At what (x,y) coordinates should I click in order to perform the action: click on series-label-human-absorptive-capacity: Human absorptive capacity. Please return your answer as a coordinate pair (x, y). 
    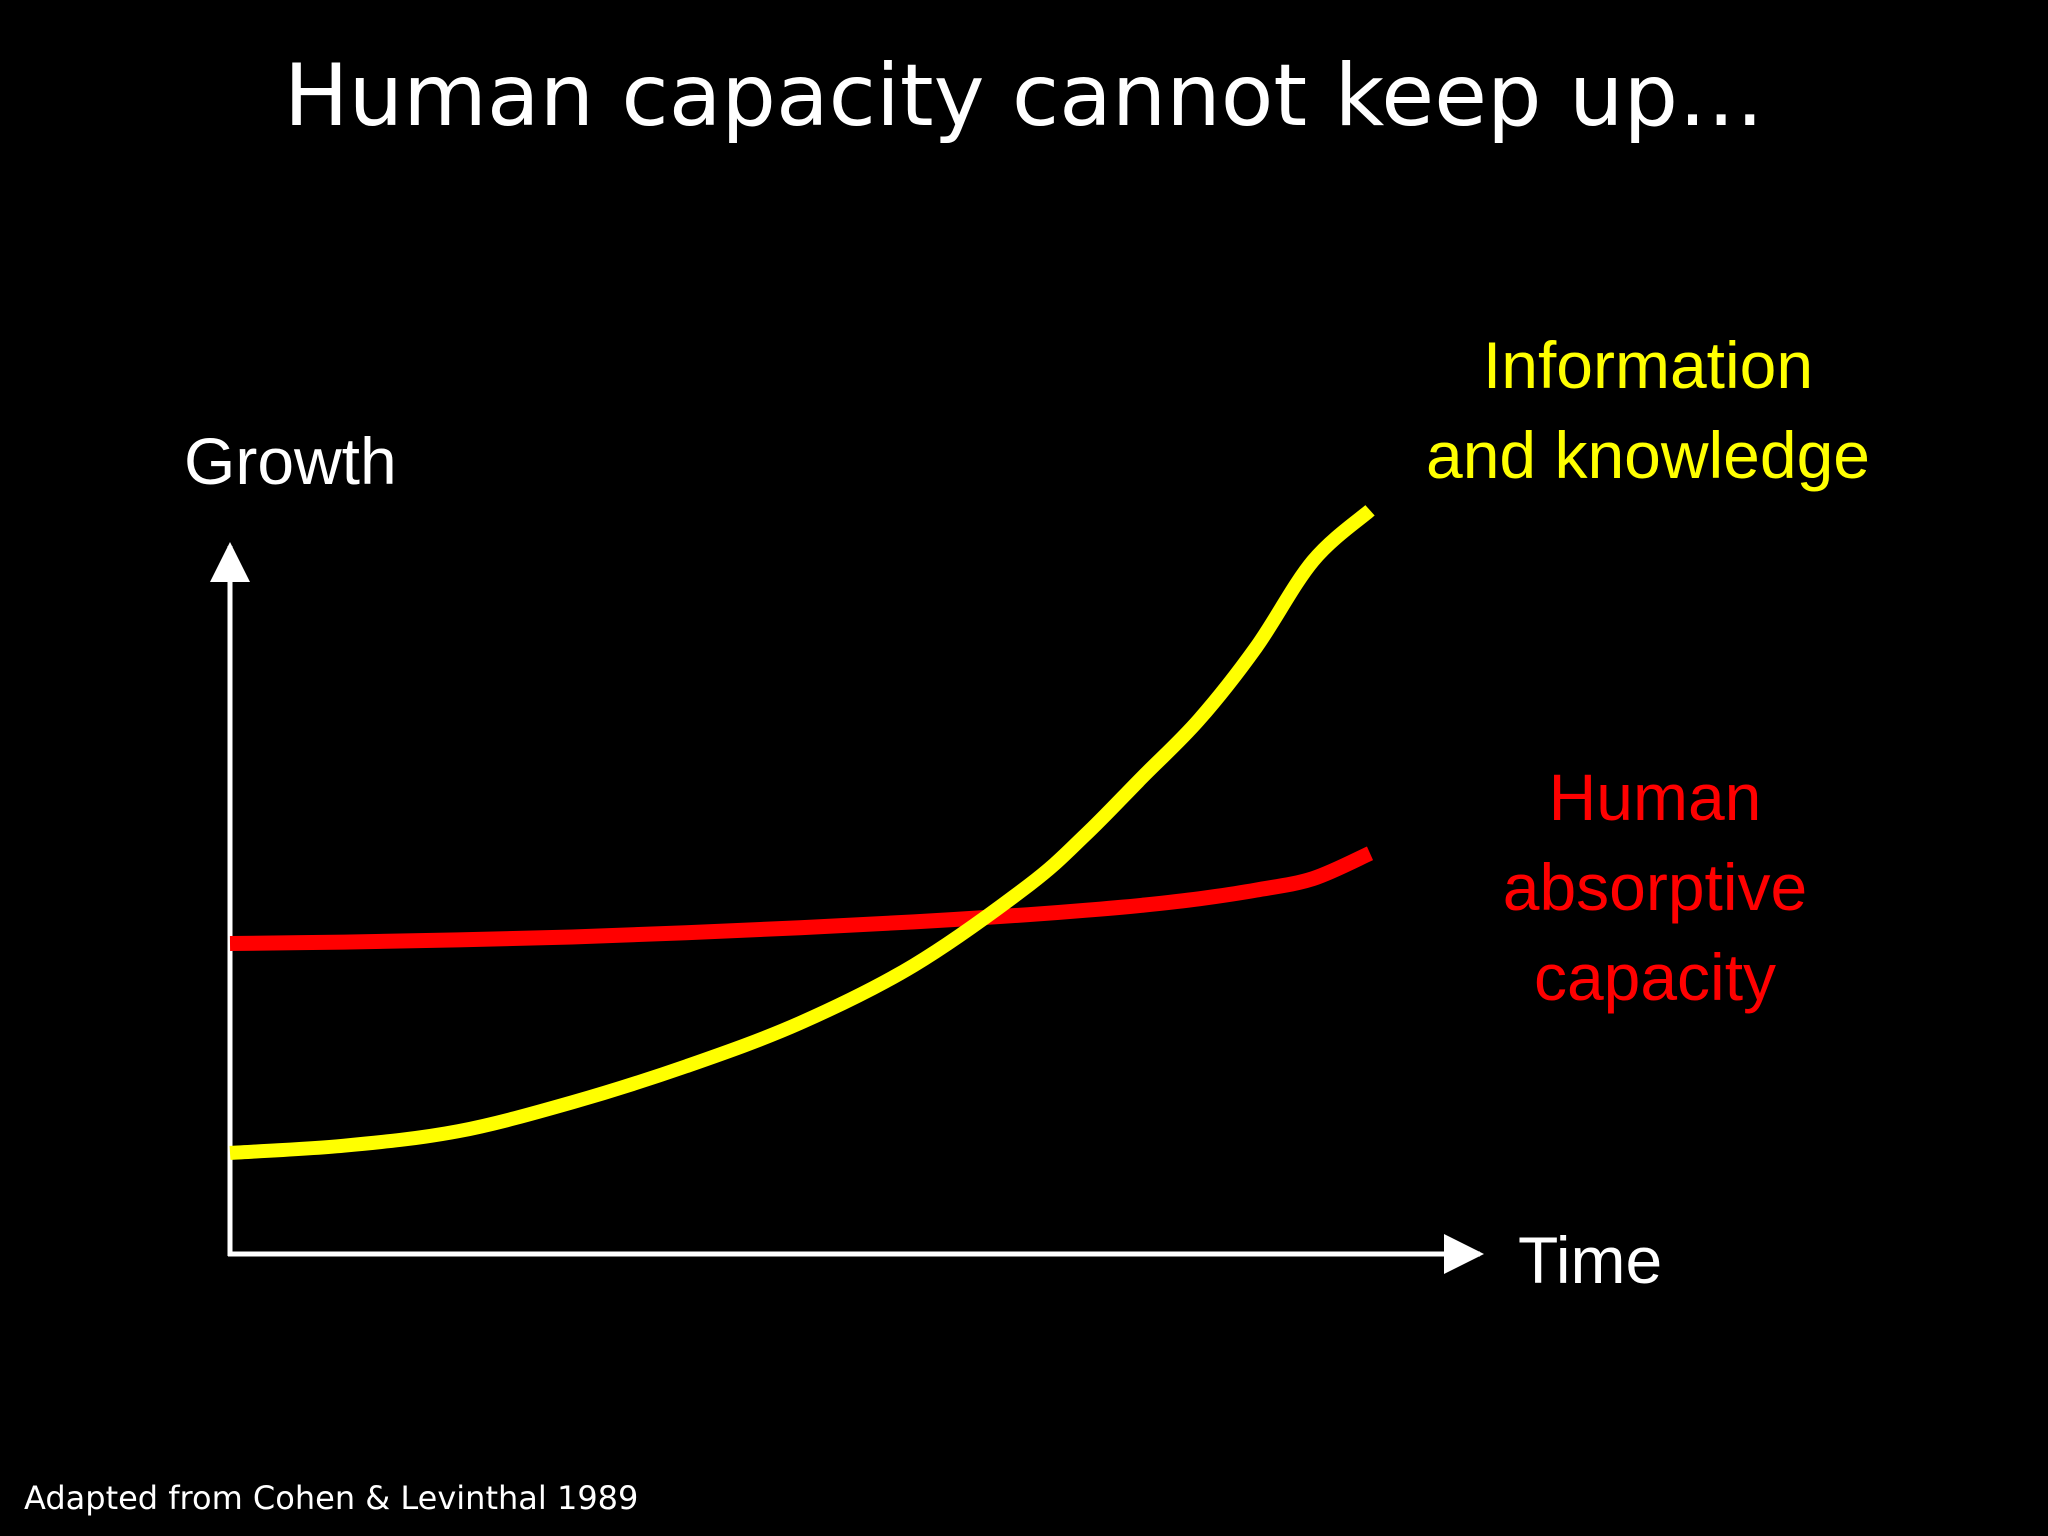
    Looking at the image, I should click on (1655, 887).